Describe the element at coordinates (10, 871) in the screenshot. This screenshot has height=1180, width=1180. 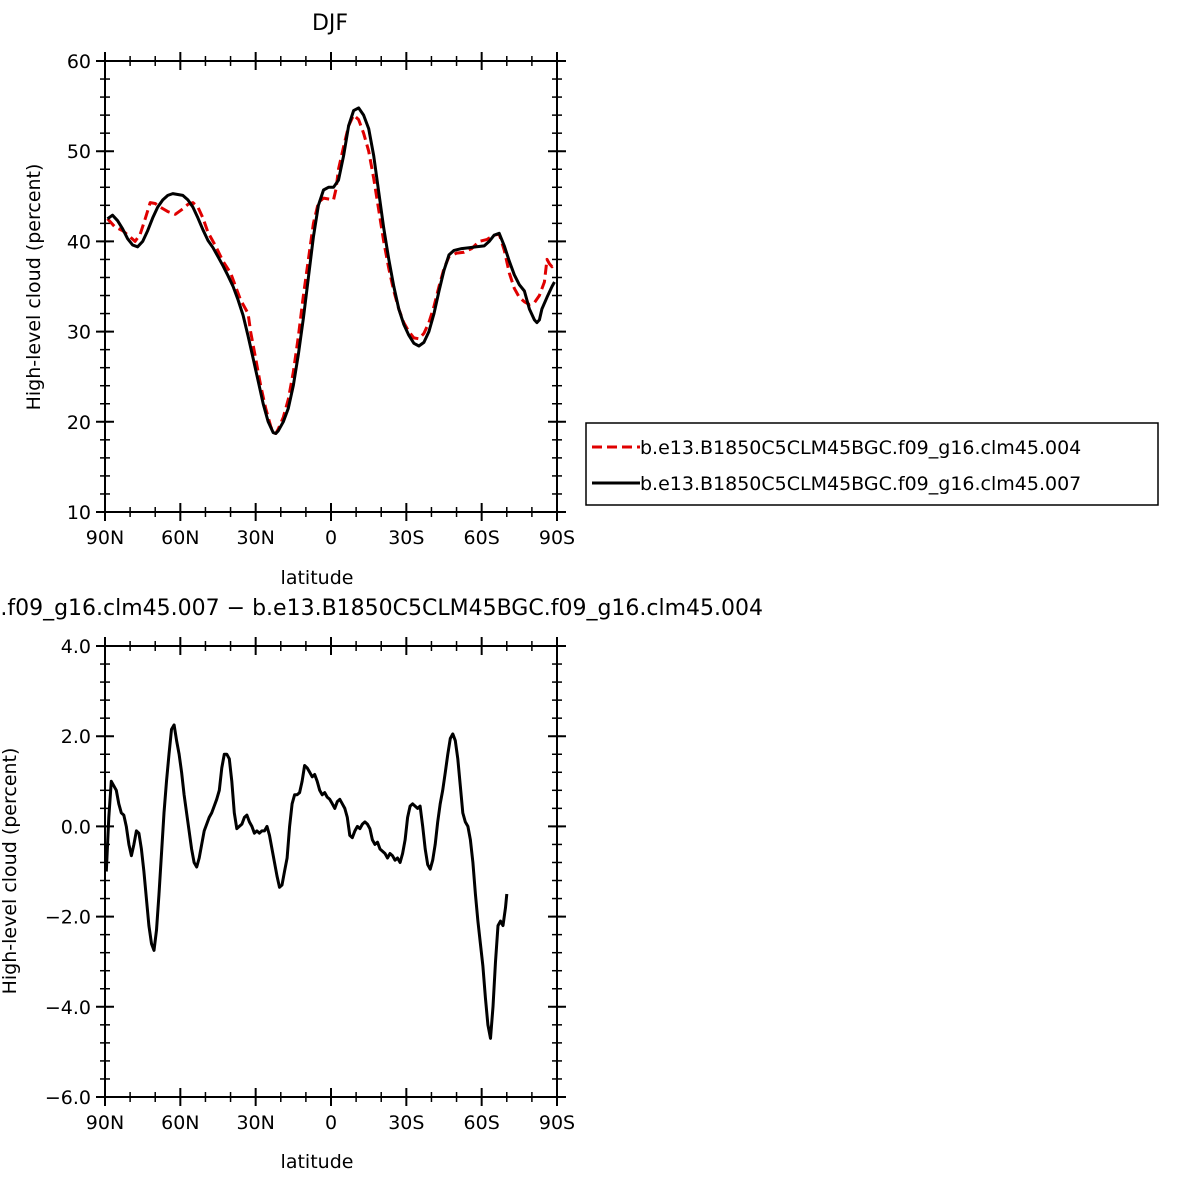
I see `bottom-y-axis-label: High-level cloud (percent)` at that location.